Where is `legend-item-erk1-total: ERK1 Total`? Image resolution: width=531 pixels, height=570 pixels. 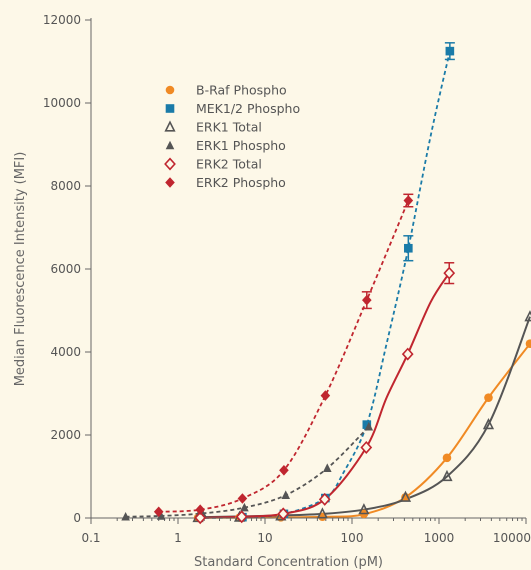 legend-item-erk1-total: ERK1 Total is located at coordinates (213, 127).